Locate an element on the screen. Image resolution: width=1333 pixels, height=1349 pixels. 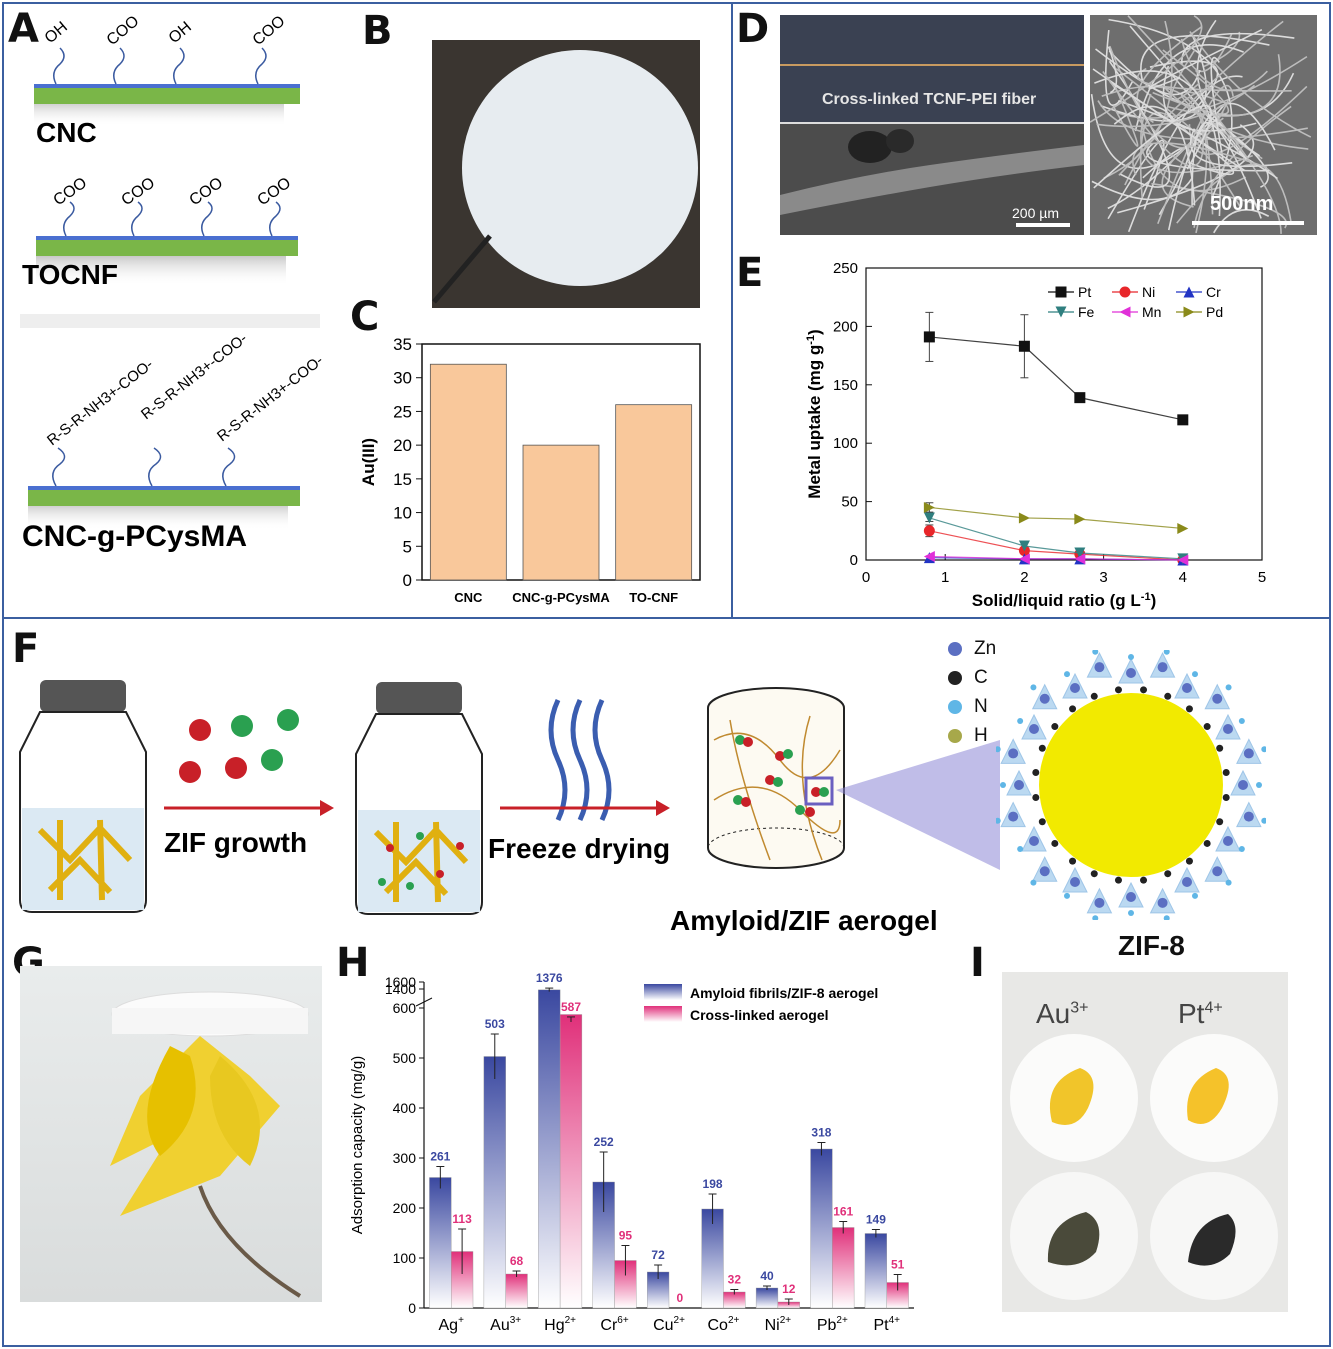
series-pt is located at coordinates (1056, 368).